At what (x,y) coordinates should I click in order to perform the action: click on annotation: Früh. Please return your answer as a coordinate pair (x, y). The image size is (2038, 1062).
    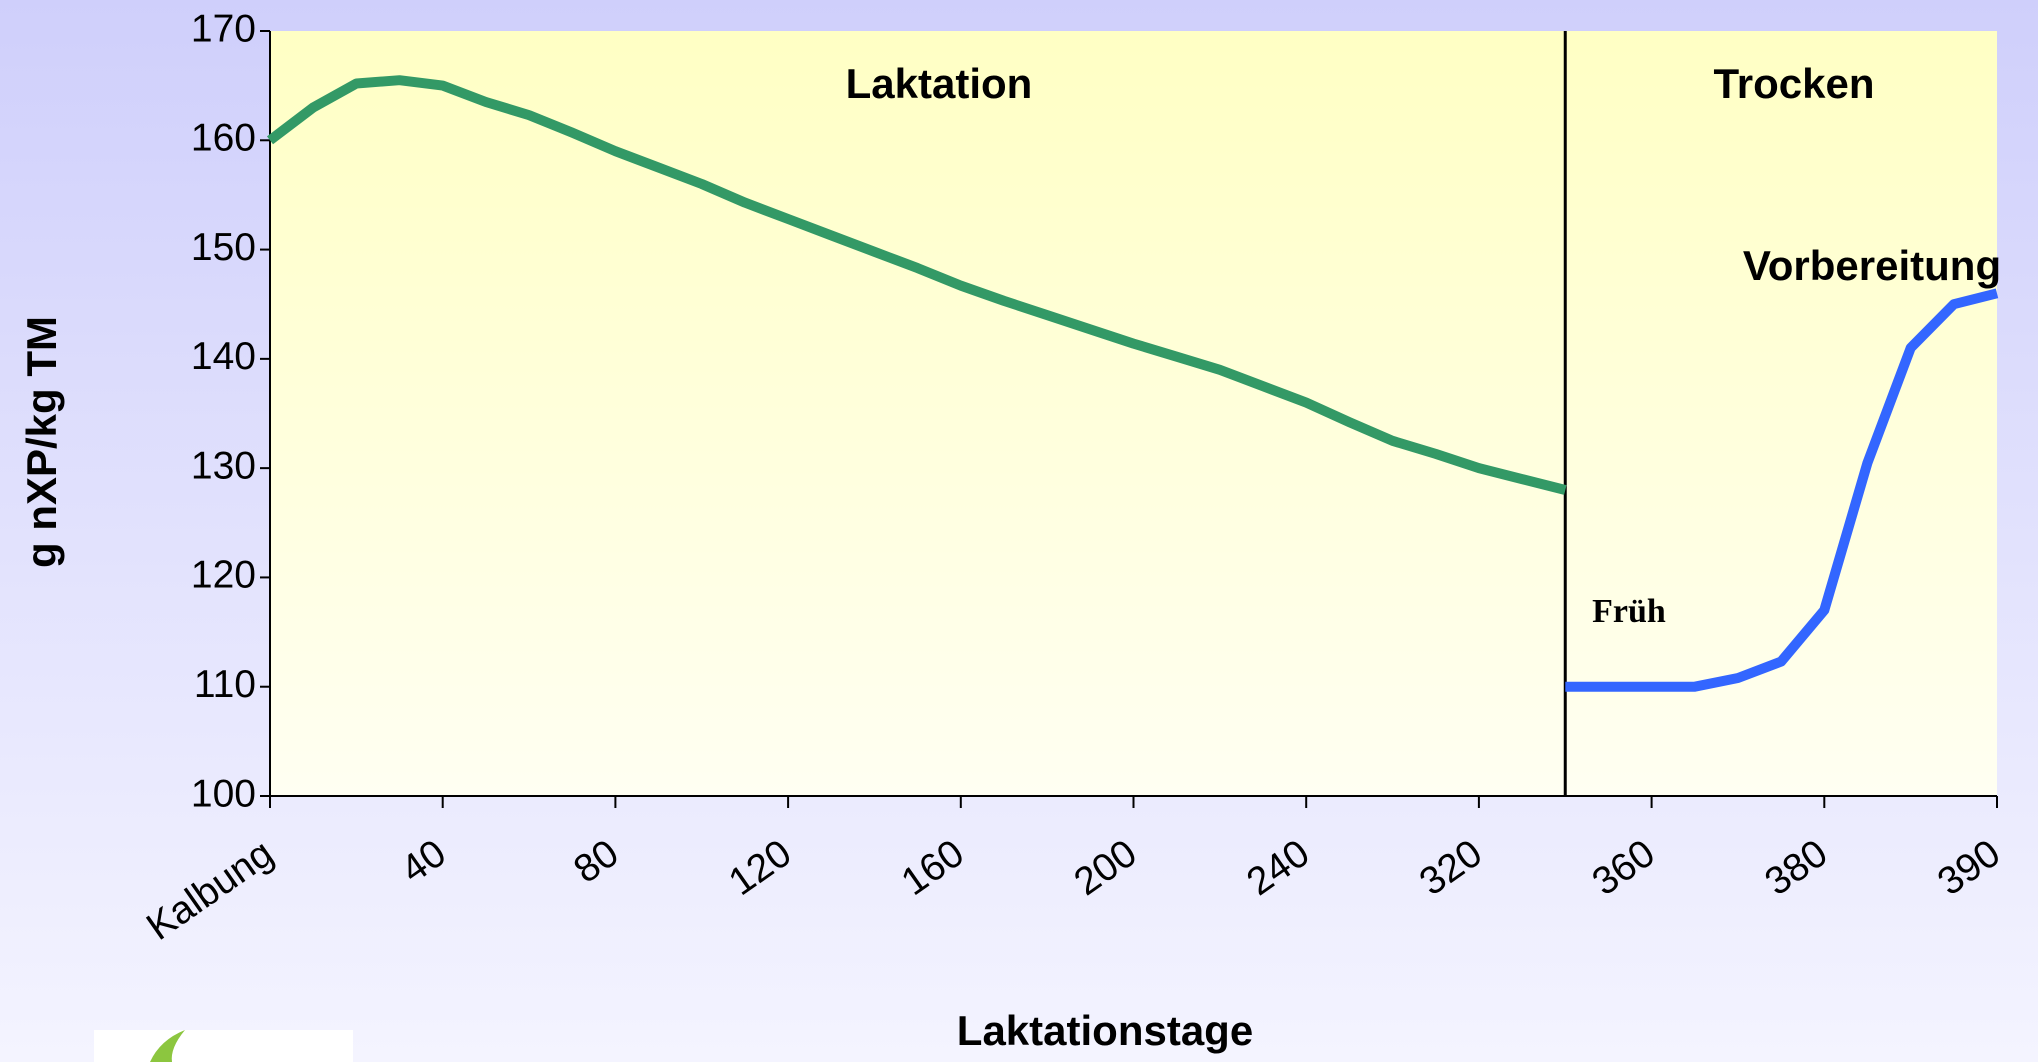
    Looking at the image, I should click on (1629, 611).